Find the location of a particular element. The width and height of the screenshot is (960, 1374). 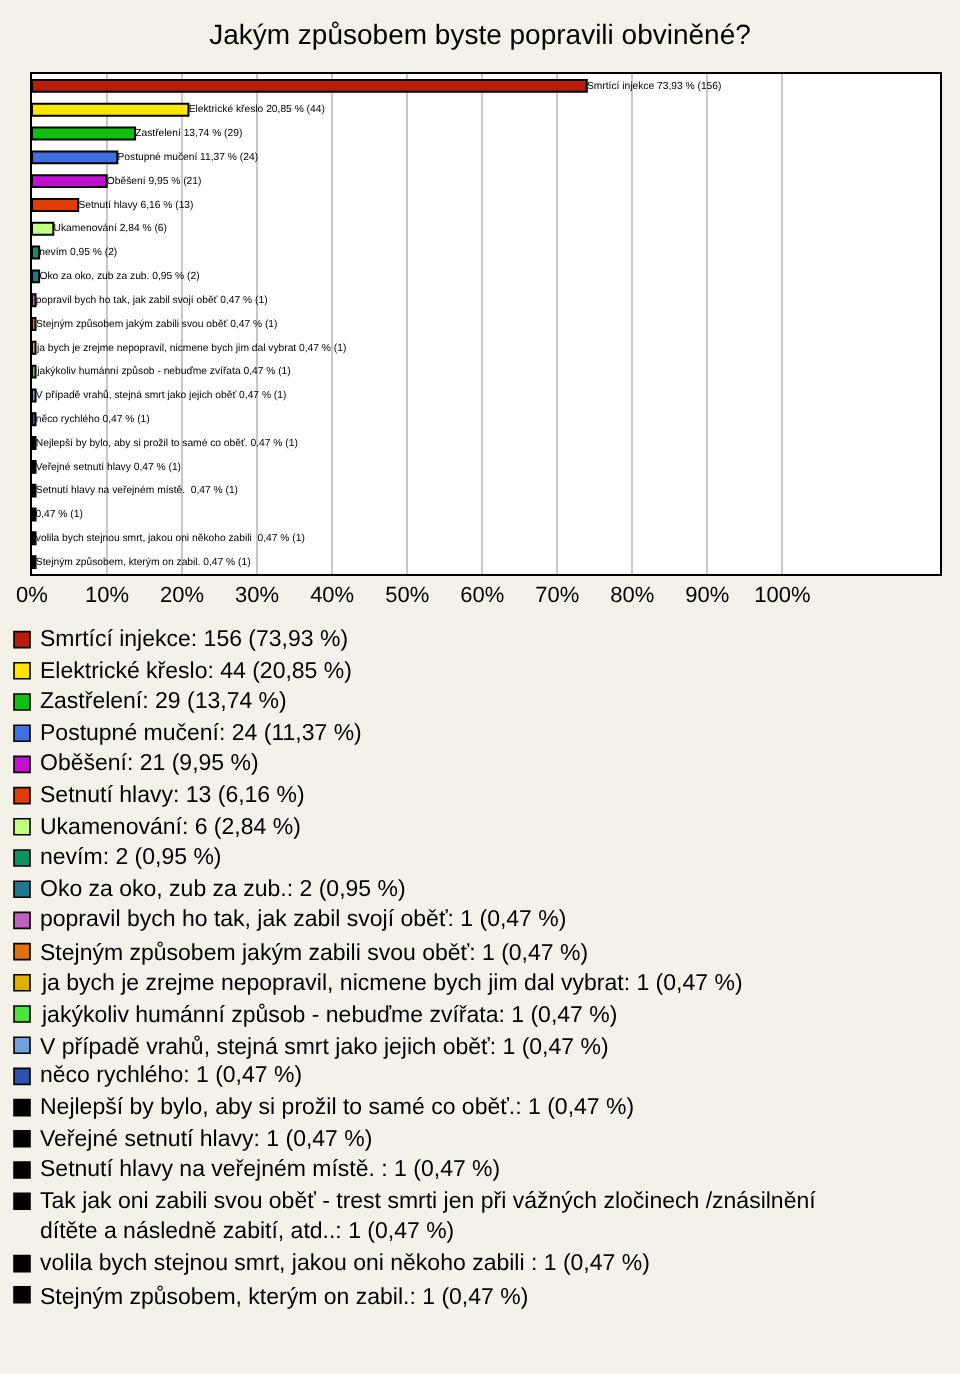

x-tick-label: 100% is located at coordinates (782, 596).